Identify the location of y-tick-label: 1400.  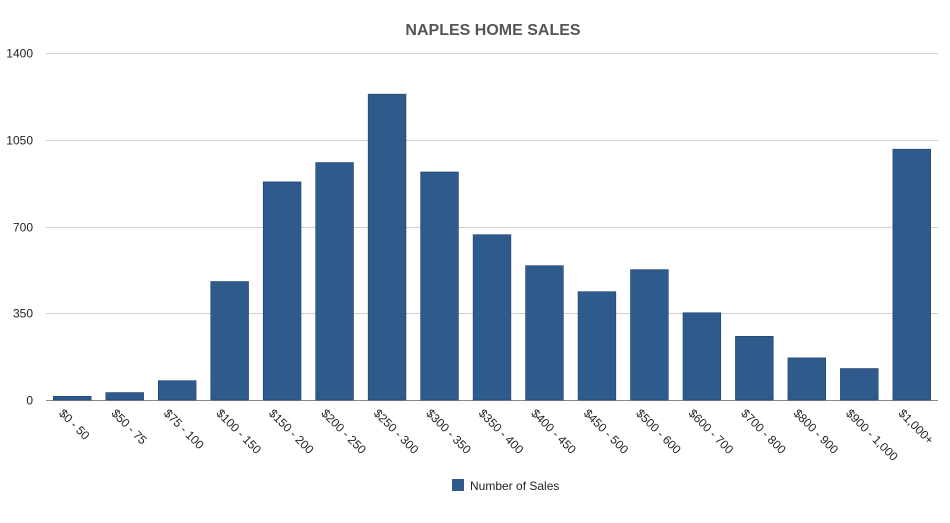
(19, 54).